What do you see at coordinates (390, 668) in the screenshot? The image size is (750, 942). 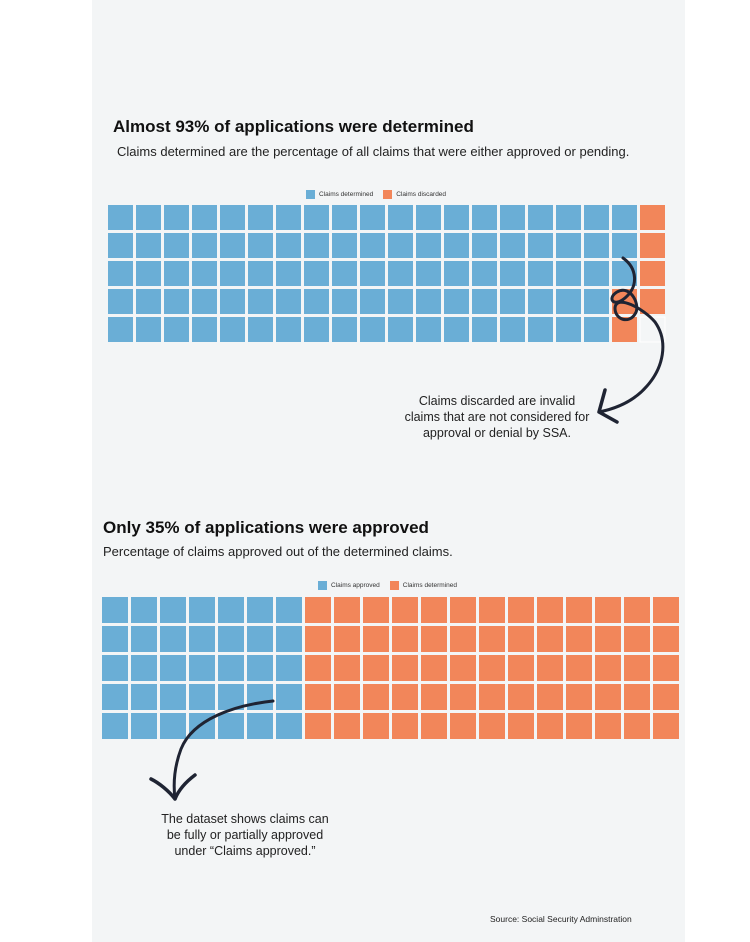 I see `chart2-waffle` at bounding box center [390, 668].